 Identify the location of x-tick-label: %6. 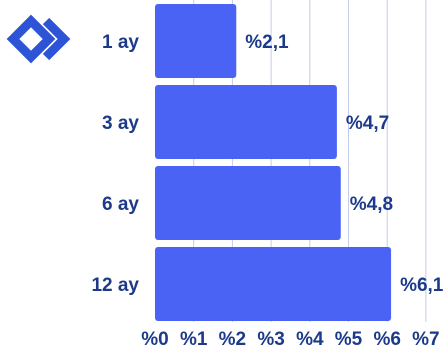
(386, 339).